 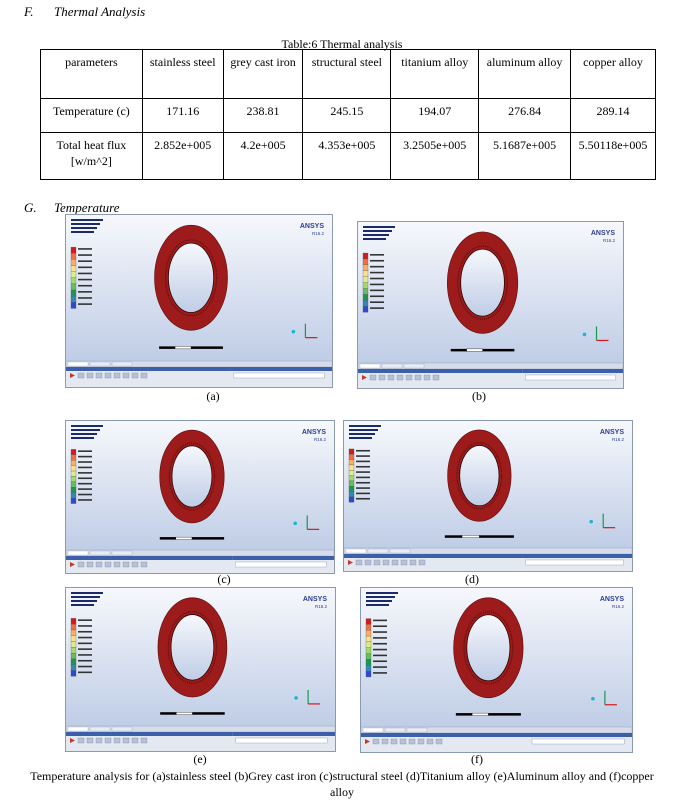 What do you see at coordinates (364, 377) in the screenshot?
I see `play-icon` at bounding box center [364, 377].